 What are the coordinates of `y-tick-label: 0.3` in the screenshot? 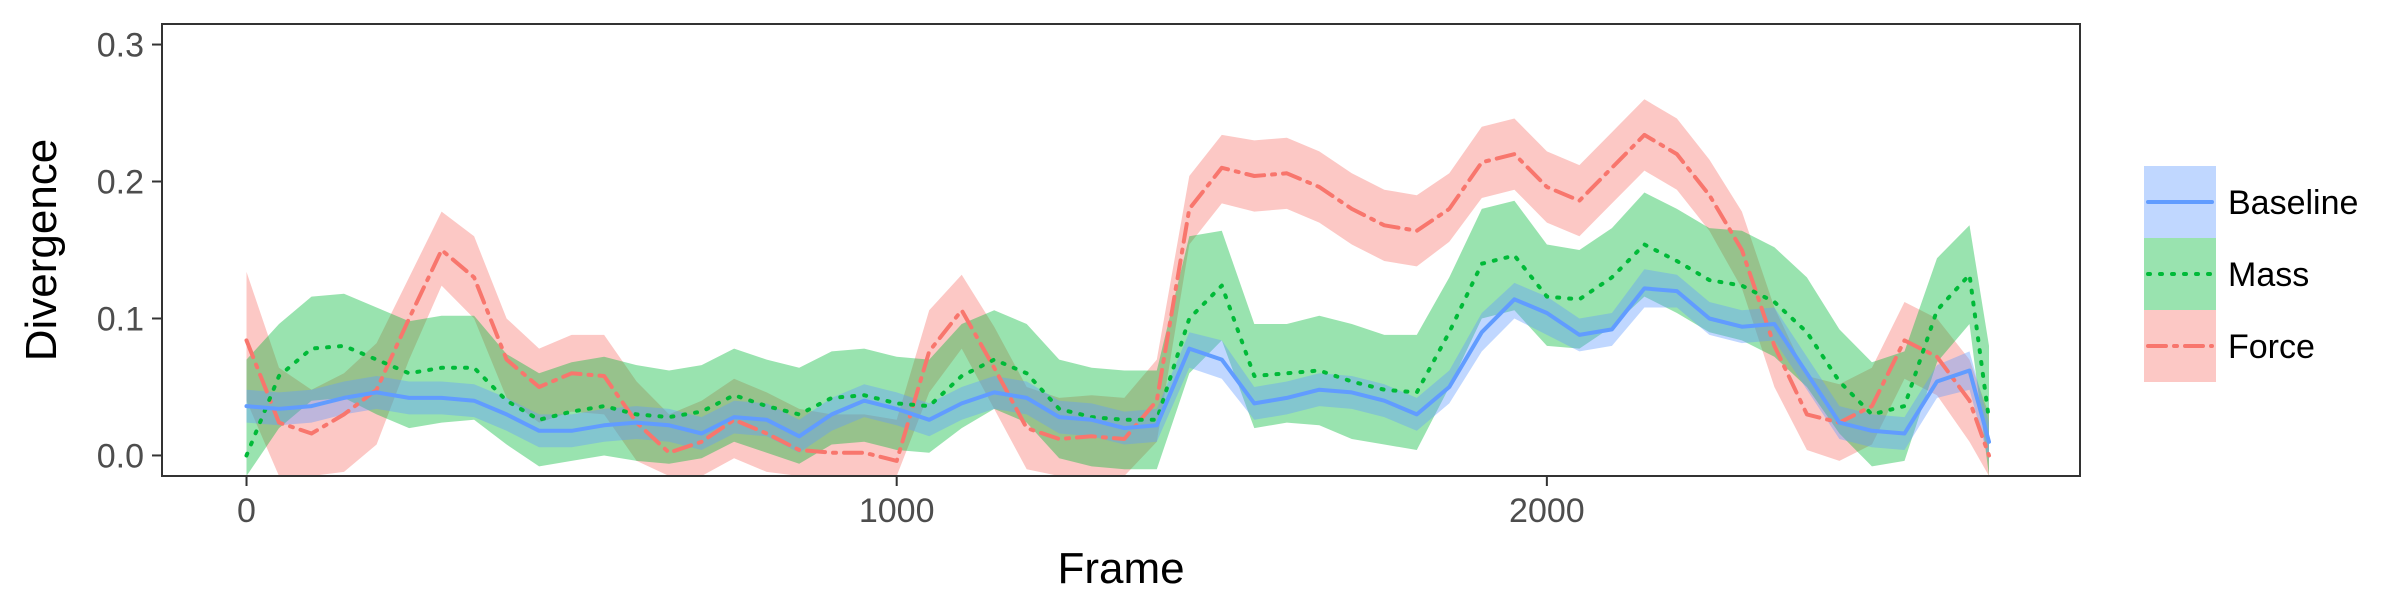 It's located at (120, 46).